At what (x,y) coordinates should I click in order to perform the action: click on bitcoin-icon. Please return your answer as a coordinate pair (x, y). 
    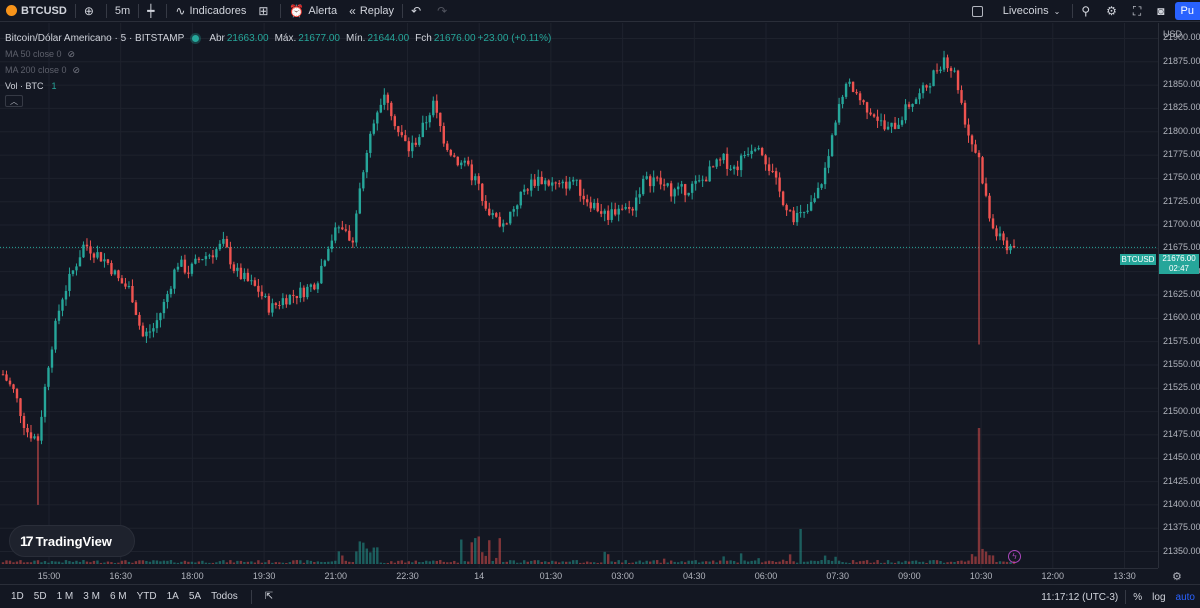
    Looking at the image, I should click on (11, 10).